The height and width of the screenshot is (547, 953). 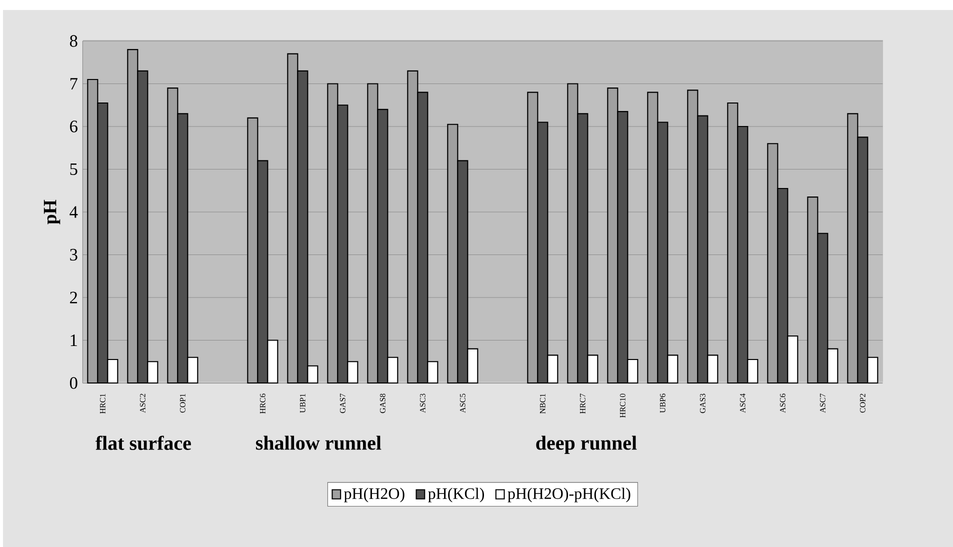 What do you see at coordinates (183, 403) in the screenshot?
I see `x-tick-label: COP1` at bounding box center [183, 403].